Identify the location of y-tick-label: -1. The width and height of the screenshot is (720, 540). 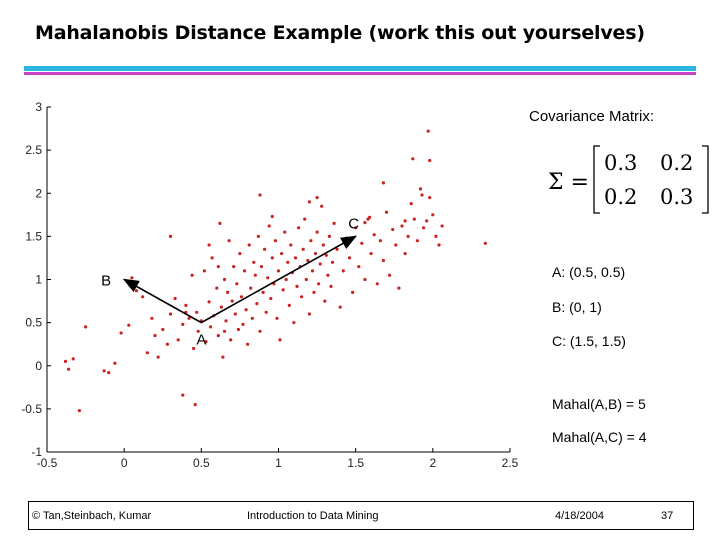
(36, 452).